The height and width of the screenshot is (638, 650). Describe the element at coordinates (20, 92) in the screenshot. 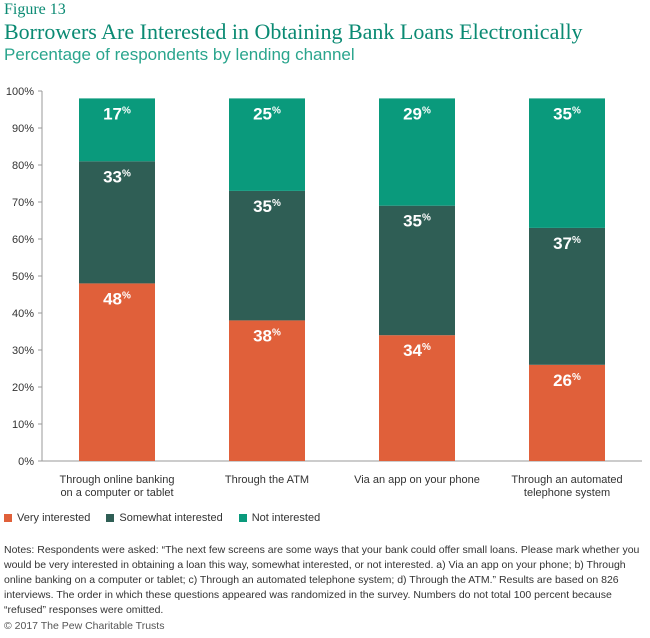

I see `y-tick-label: 100%` at that location.